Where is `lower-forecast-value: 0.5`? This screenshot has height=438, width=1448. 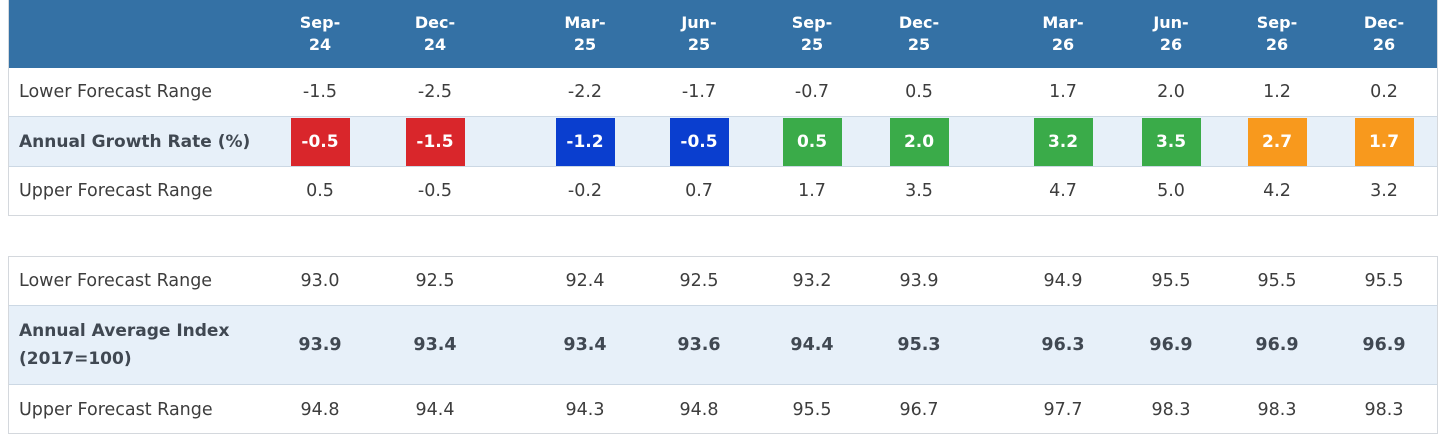 lower-forecast-value: 0.5 is located at coordinates (919, 92).